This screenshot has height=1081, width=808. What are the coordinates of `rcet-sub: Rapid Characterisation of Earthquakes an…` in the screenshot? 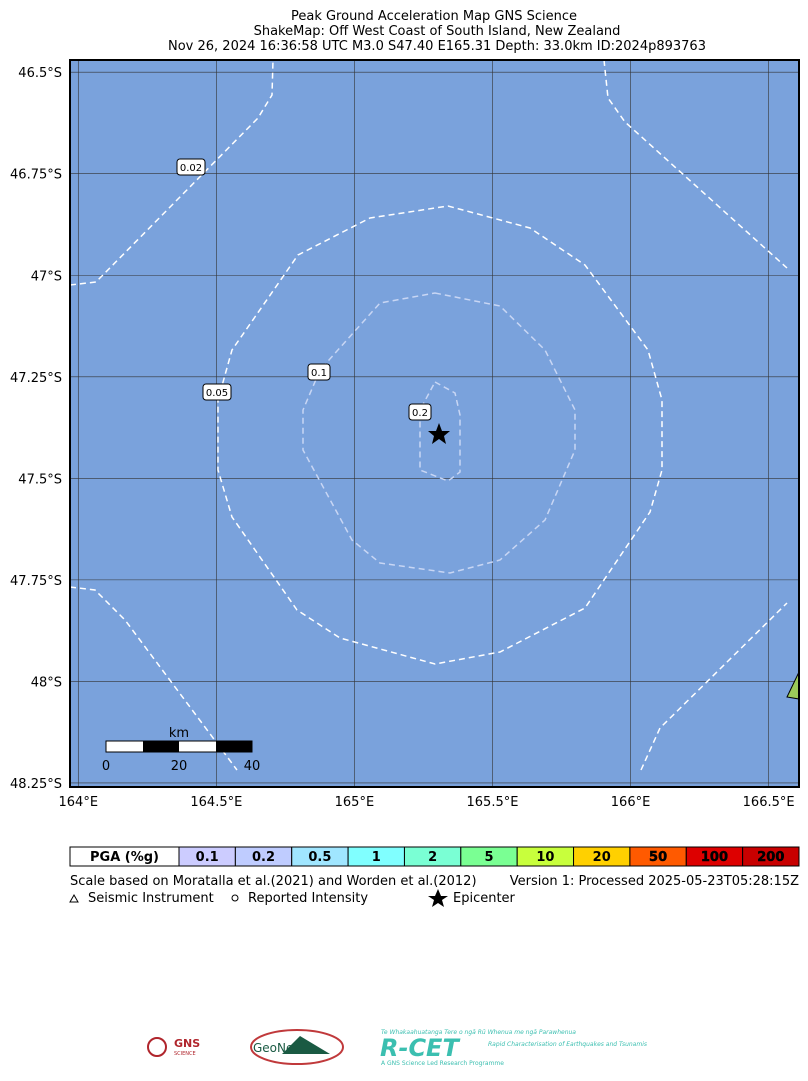 It's located at (567, 1044).